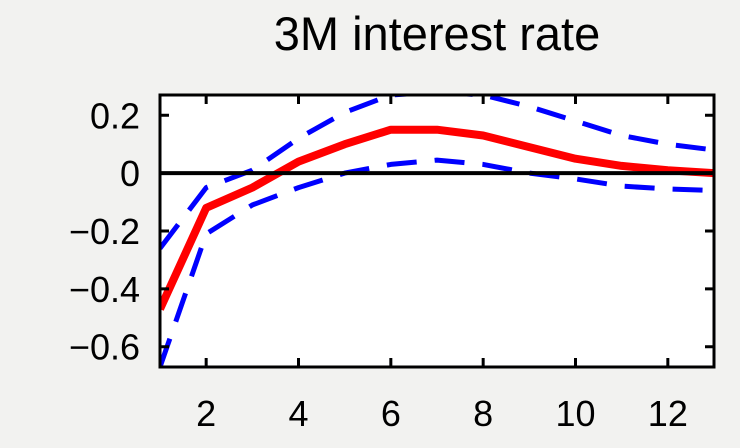 Image resolution: width=740 pixels, height=448 pixels. What do you see at coordinates (298, 413) in the screenshot?
I see `x-tick-label: 4` at bounding box center [298, 413].